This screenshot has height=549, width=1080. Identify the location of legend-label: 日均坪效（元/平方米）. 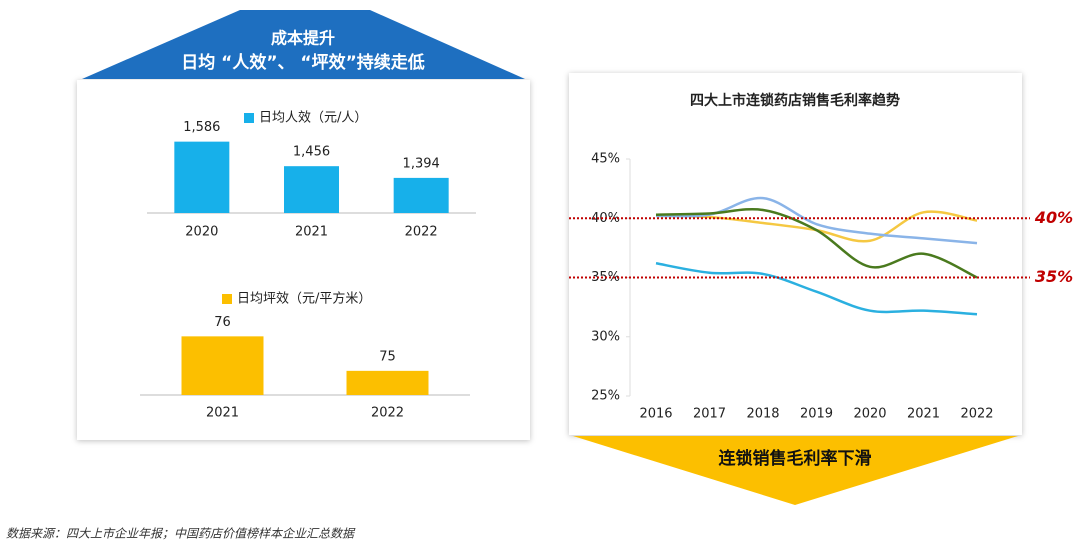
(304, 299).